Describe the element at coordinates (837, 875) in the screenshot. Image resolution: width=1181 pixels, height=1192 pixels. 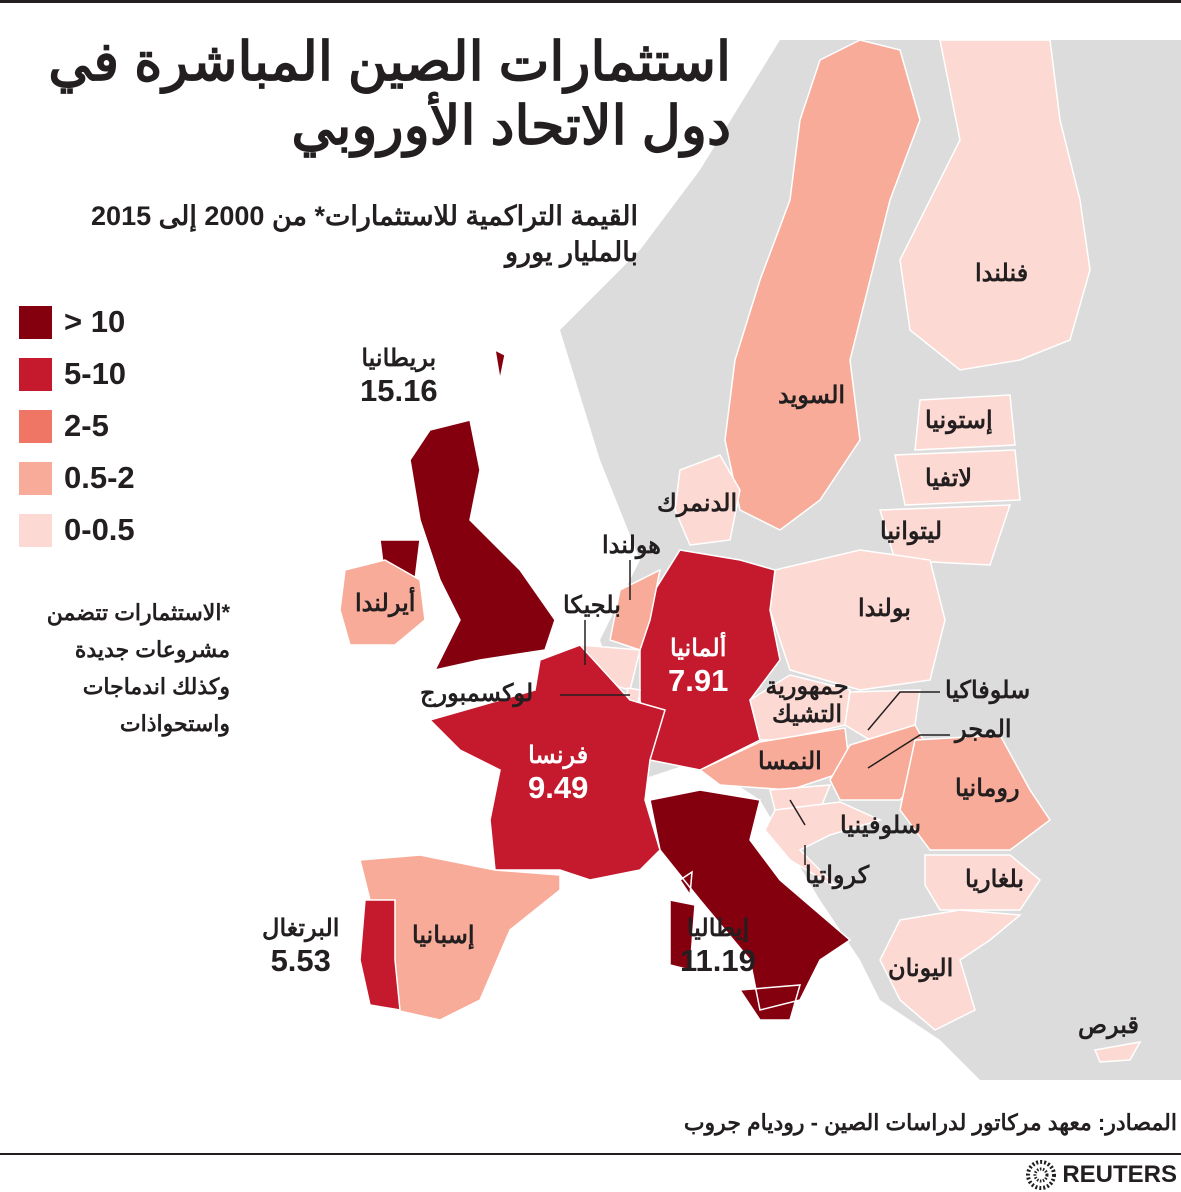
I see `label-croatia: كرواتيا` at that location.